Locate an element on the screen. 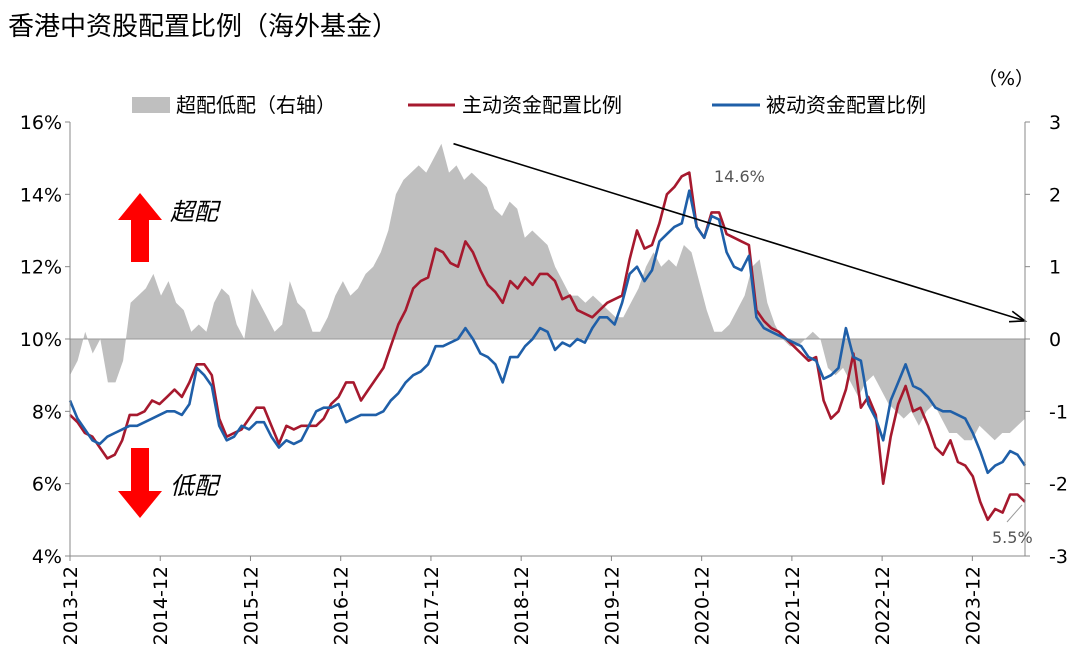 Image resolution: width=1080 pixels, height=670 pixels. x-tick-label: 2016-12 is located at coordinates (342, 605).